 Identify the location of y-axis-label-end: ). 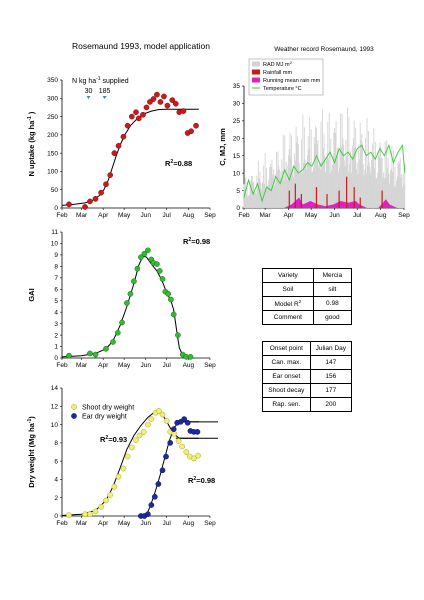
(31, 417).